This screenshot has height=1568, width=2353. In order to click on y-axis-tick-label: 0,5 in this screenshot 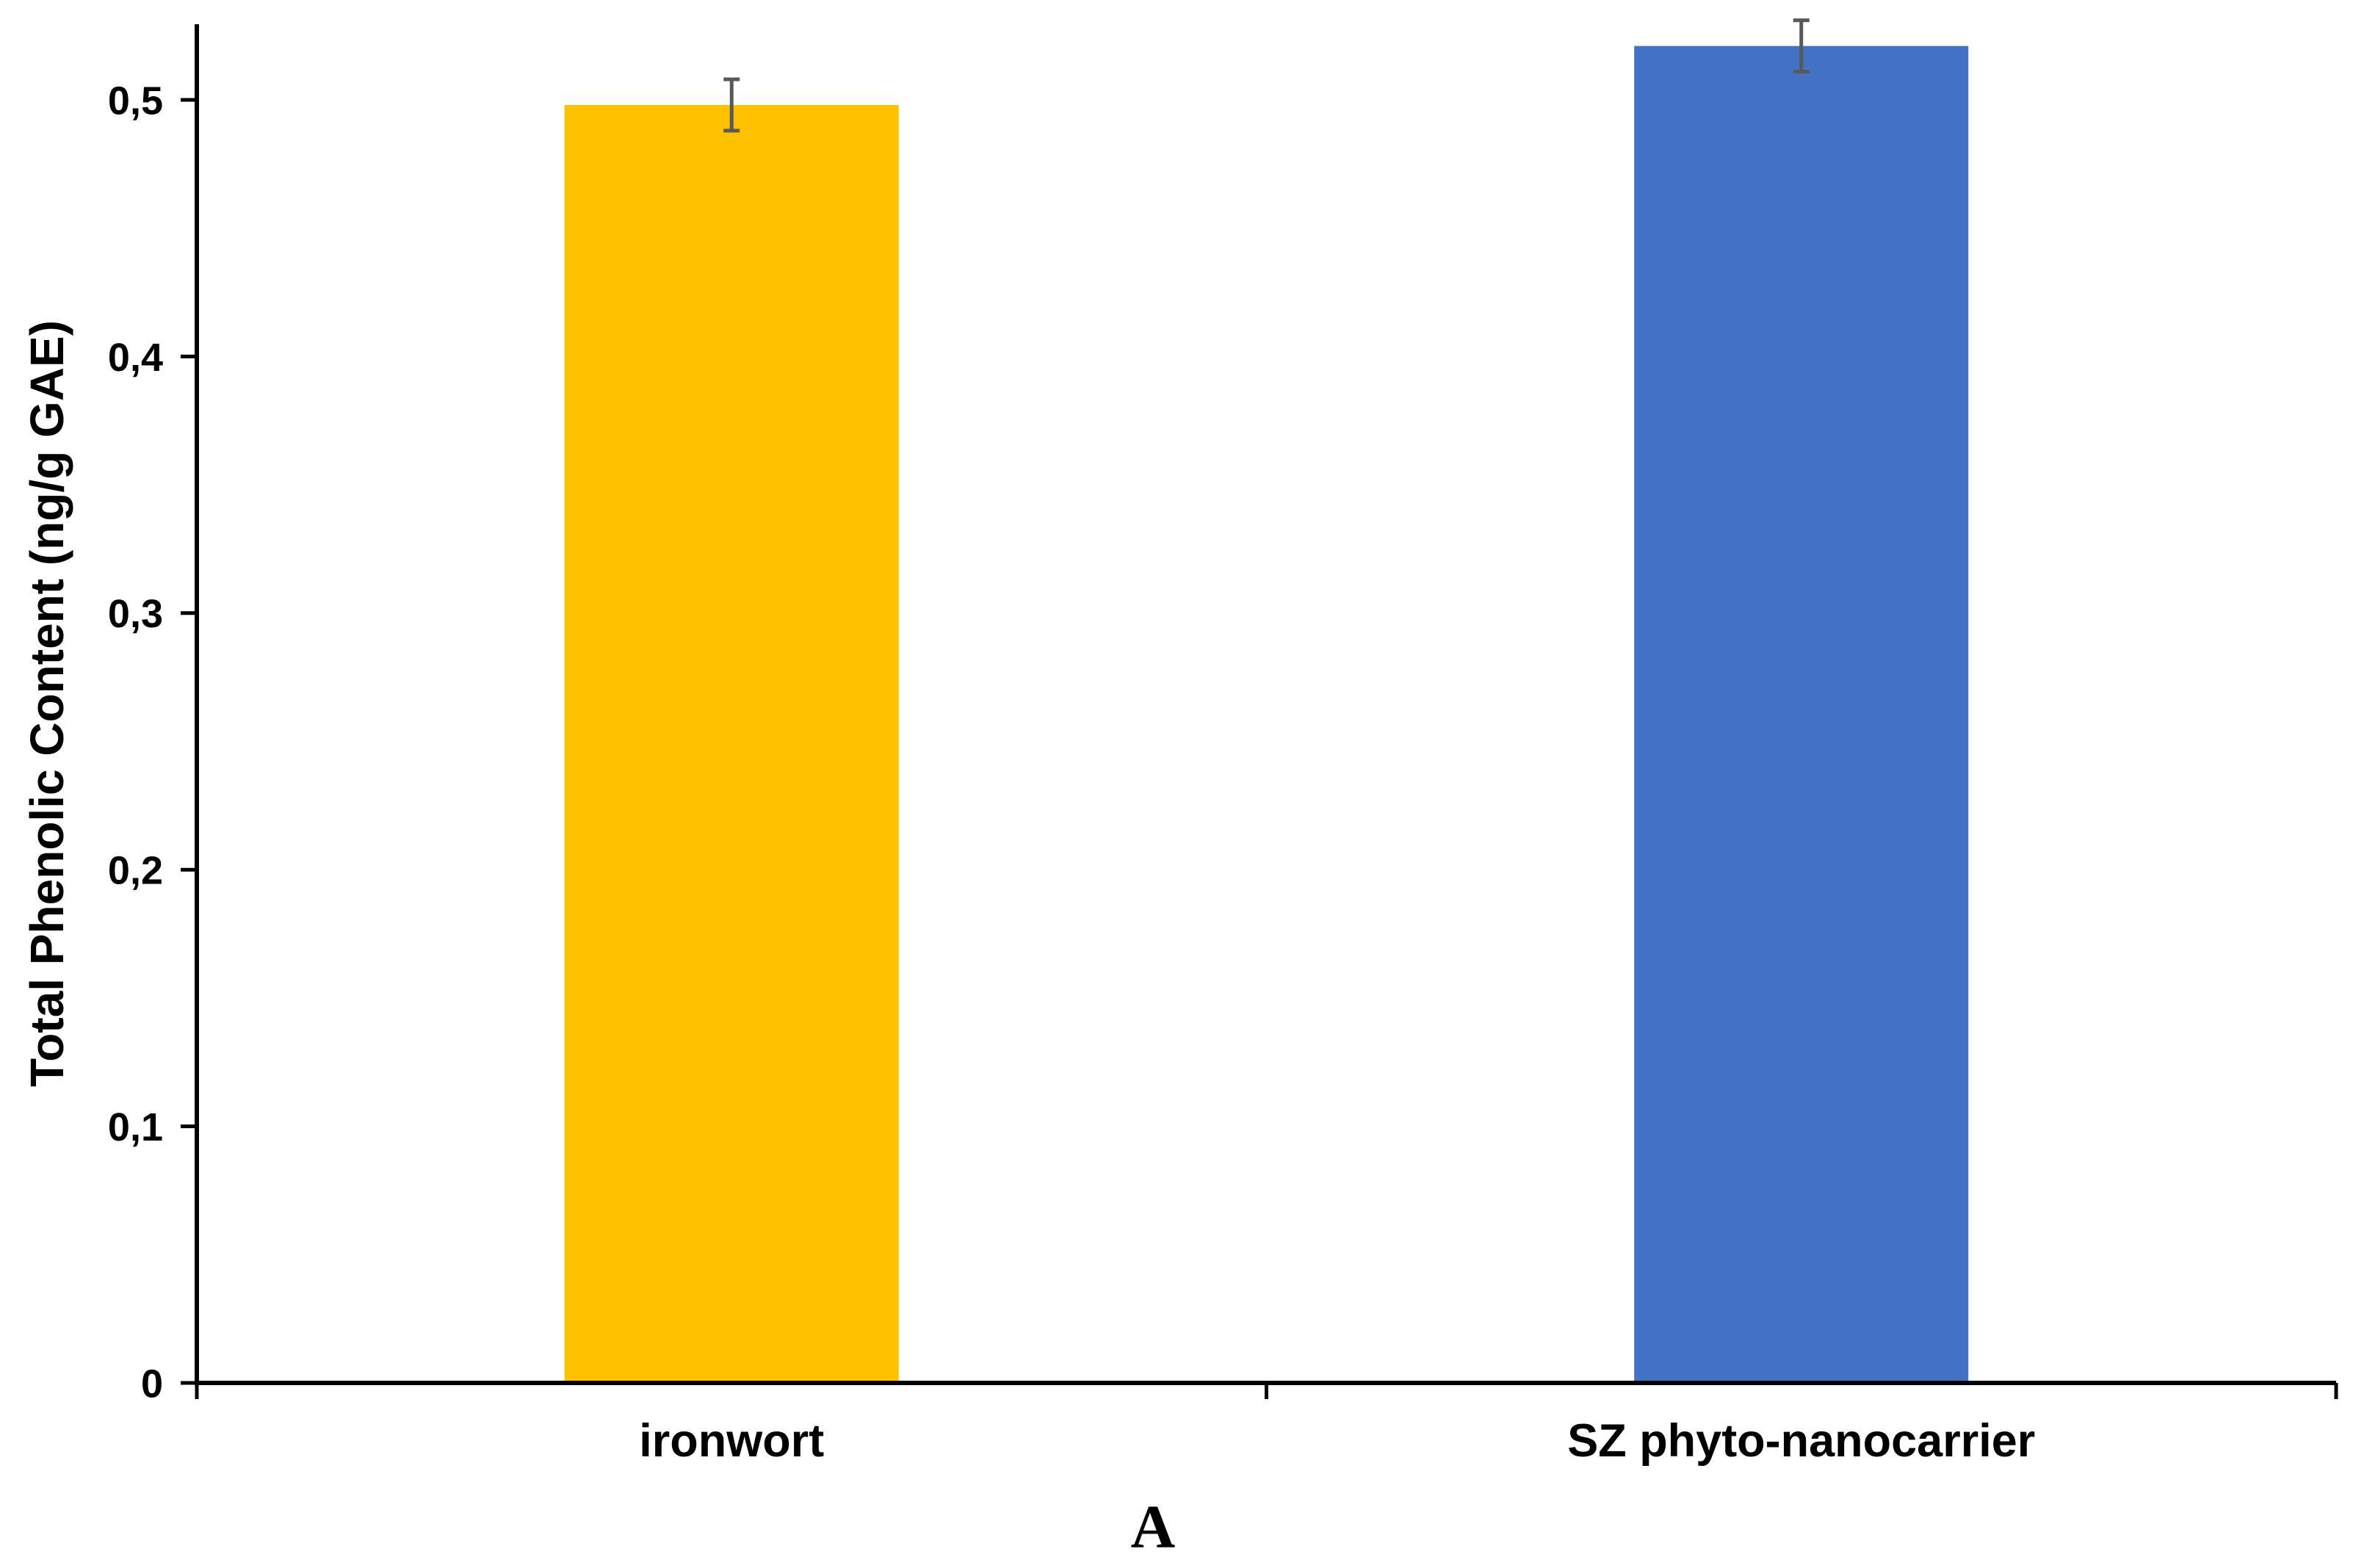, I will do `click(135, 101)`.